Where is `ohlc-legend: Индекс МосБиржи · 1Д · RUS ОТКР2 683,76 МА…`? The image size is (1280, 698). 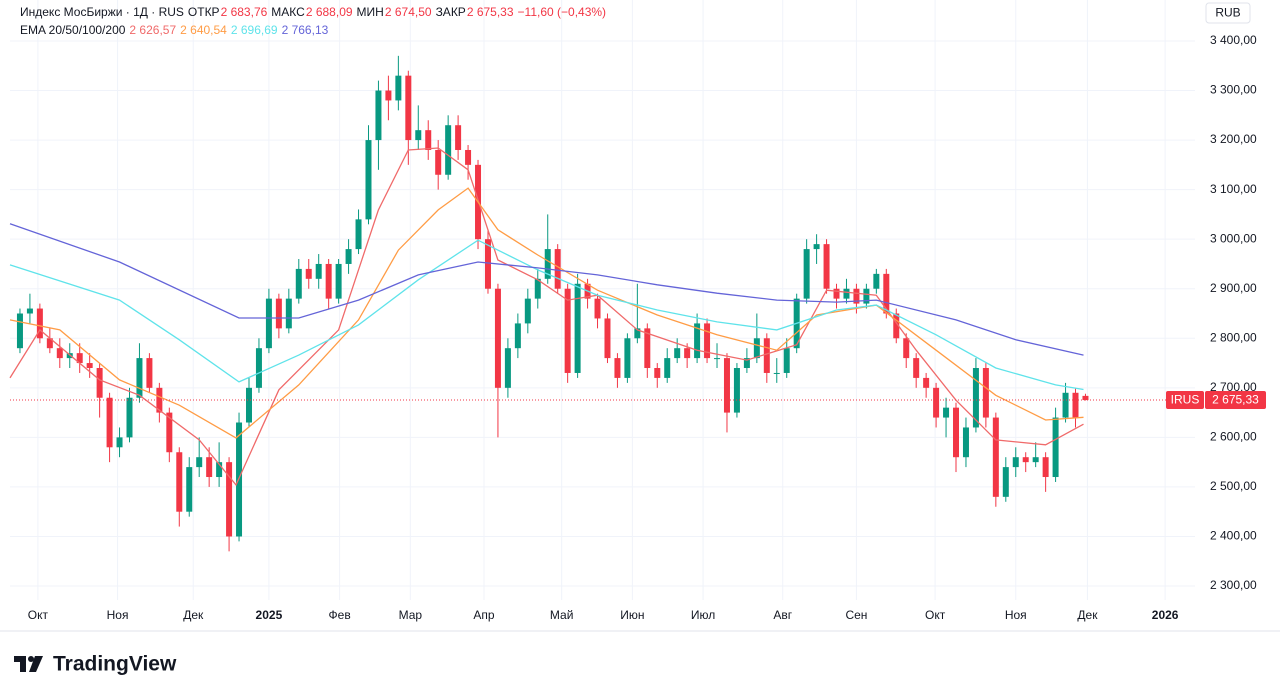
ohlc-legend: Индекс МосБиржи · 1Д · RUS ОТКР2 683,76 МА… is located at coordinates (315, 12).